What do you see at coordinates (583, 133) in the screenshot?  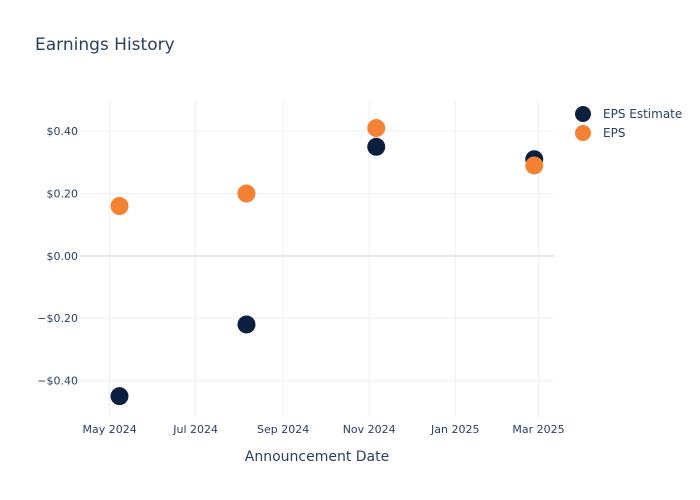 I see `legend-marker-eps` at bounding box center [583, 133].